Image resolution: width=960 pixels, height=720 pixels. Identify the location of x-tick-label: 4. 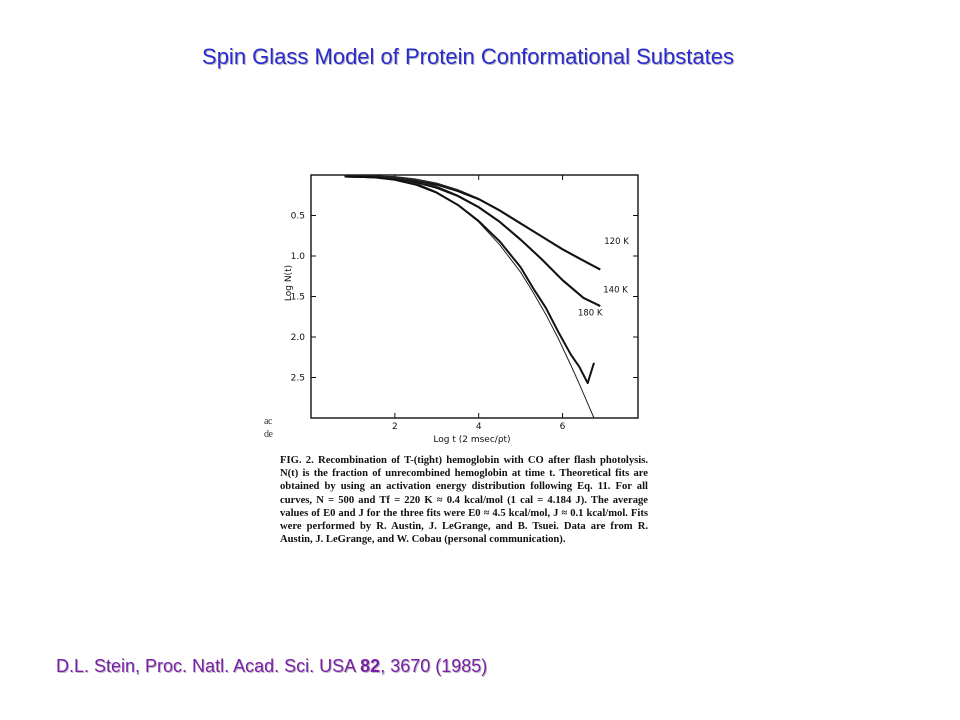
(479, 427).